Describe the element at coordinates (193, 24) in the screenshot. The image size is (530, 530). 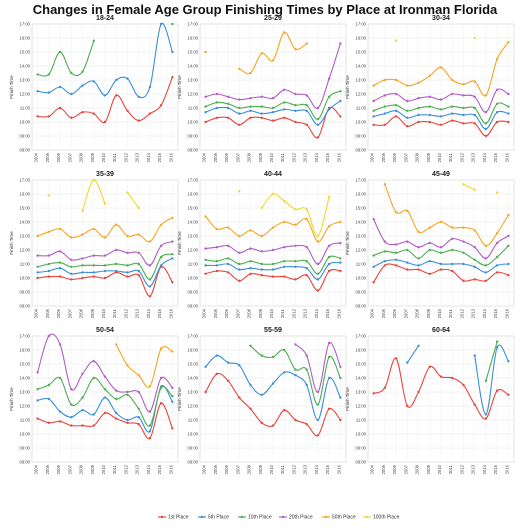
I see `y-tick-label: 17:00` at that location.